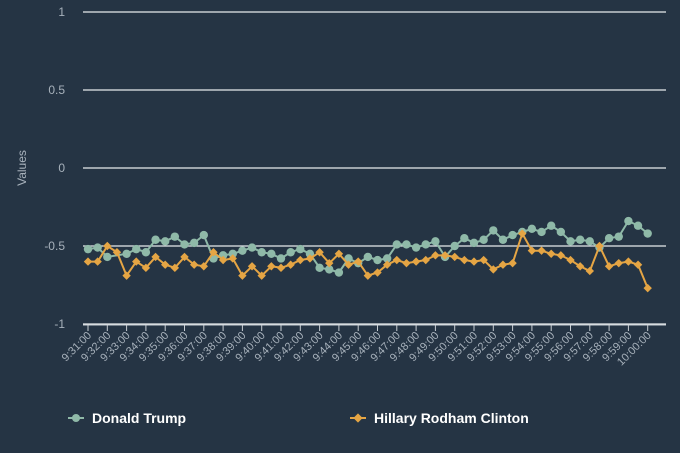 This screenshot has height=453, width=680. Describe the element at coordinates (358, 418) in the screenshot. I see `legend-marker` at that location.